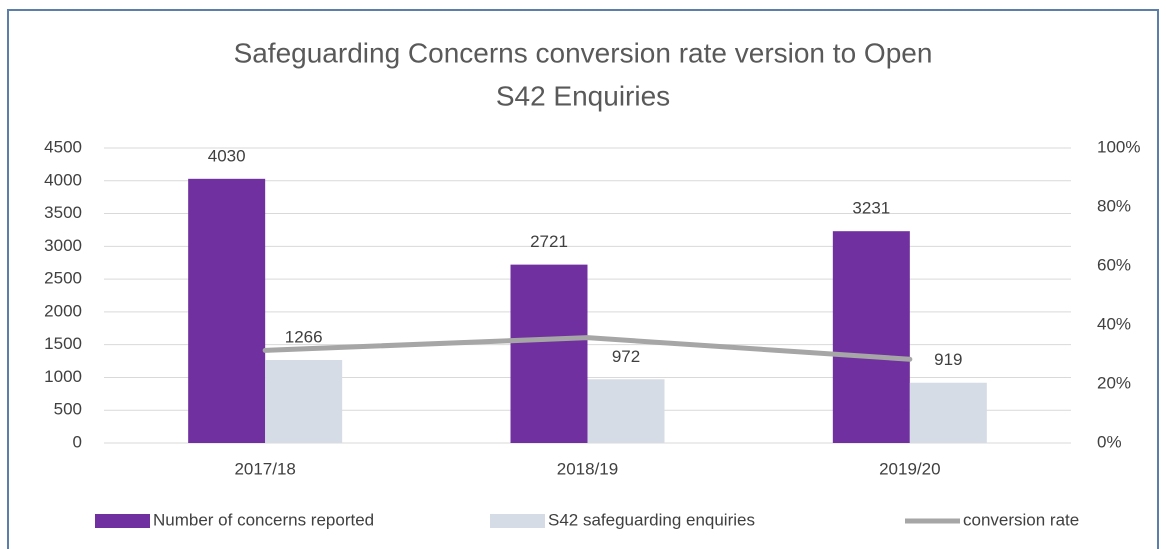 Image resolution: width=1166 pixels, height=549 pixels. What do you see at coordinates (63, 212) in the screenshot?
I see `y-tick-label: 3500` at bounding box center [63, 212].